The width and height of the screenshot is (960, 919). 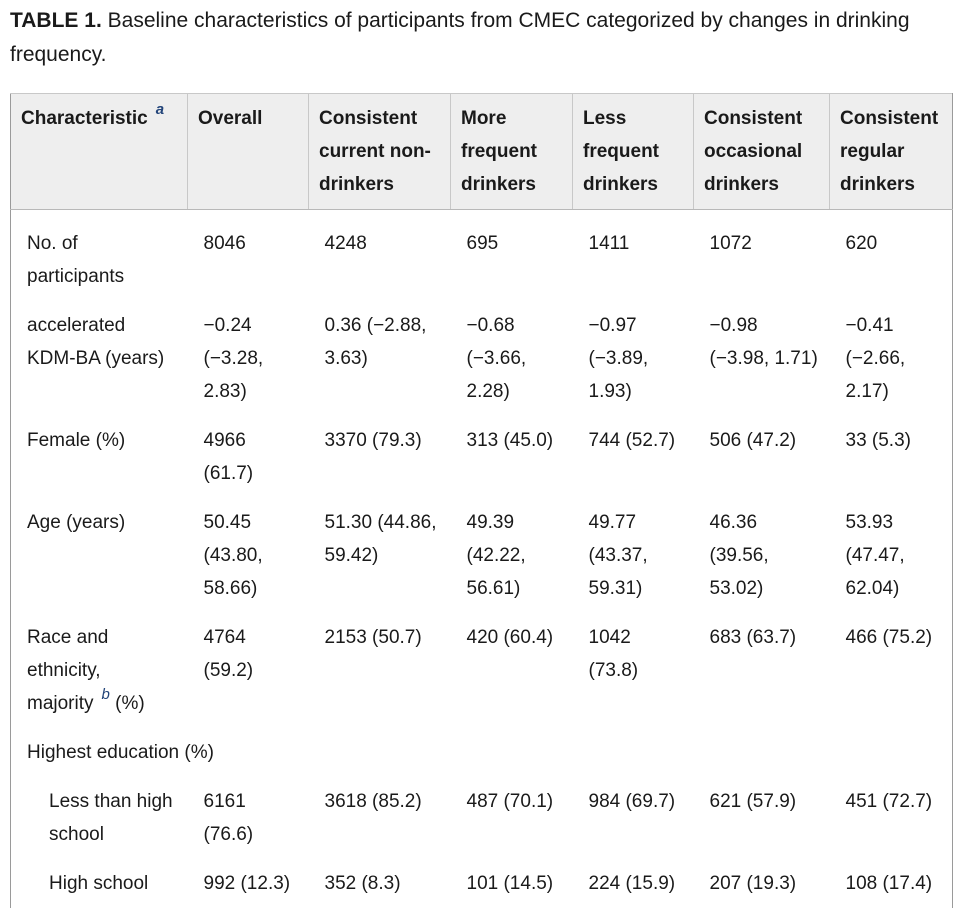 What do you see at coordinates (891, 358) in the screenshot?
I see `table-cell: −0.41 (−2.66, 2.17)` at bounding box center [891, 358].